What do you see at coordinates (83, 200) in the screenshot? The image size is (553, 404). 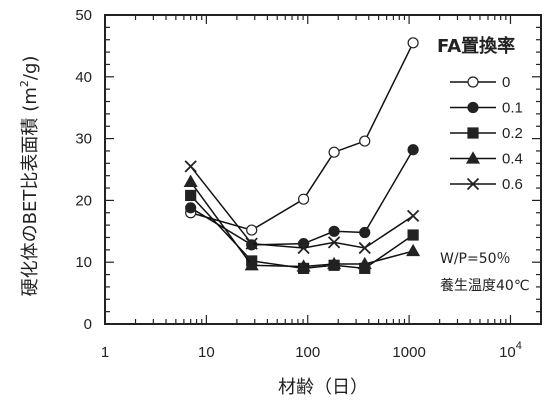 I see `y-tick-label: 20` at bounding box center [83, 200].